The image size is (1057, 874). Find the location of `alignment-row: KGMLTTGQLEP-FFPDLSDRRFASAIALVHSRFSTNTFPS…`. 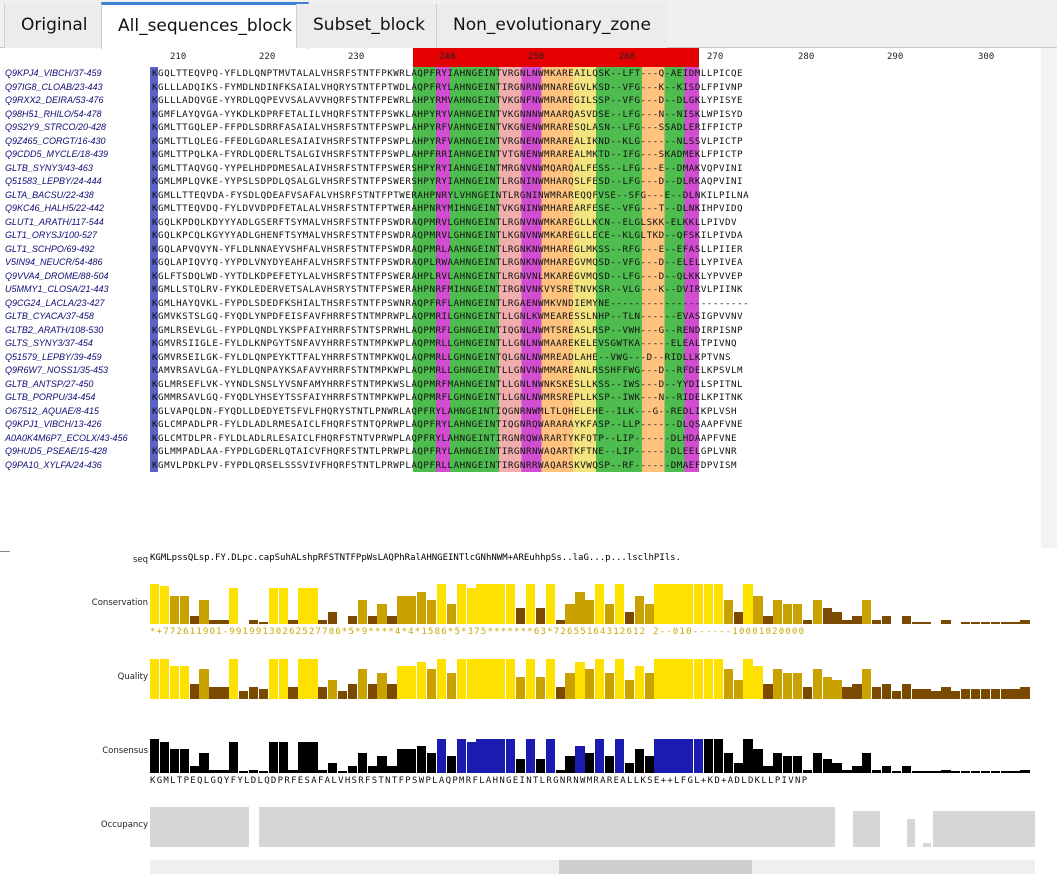

alignment-row: KGMLTTGQLEP-FFPDLSDRRFASAIALVHSRFSTNTFPS… is located at coordinates (595, 128).